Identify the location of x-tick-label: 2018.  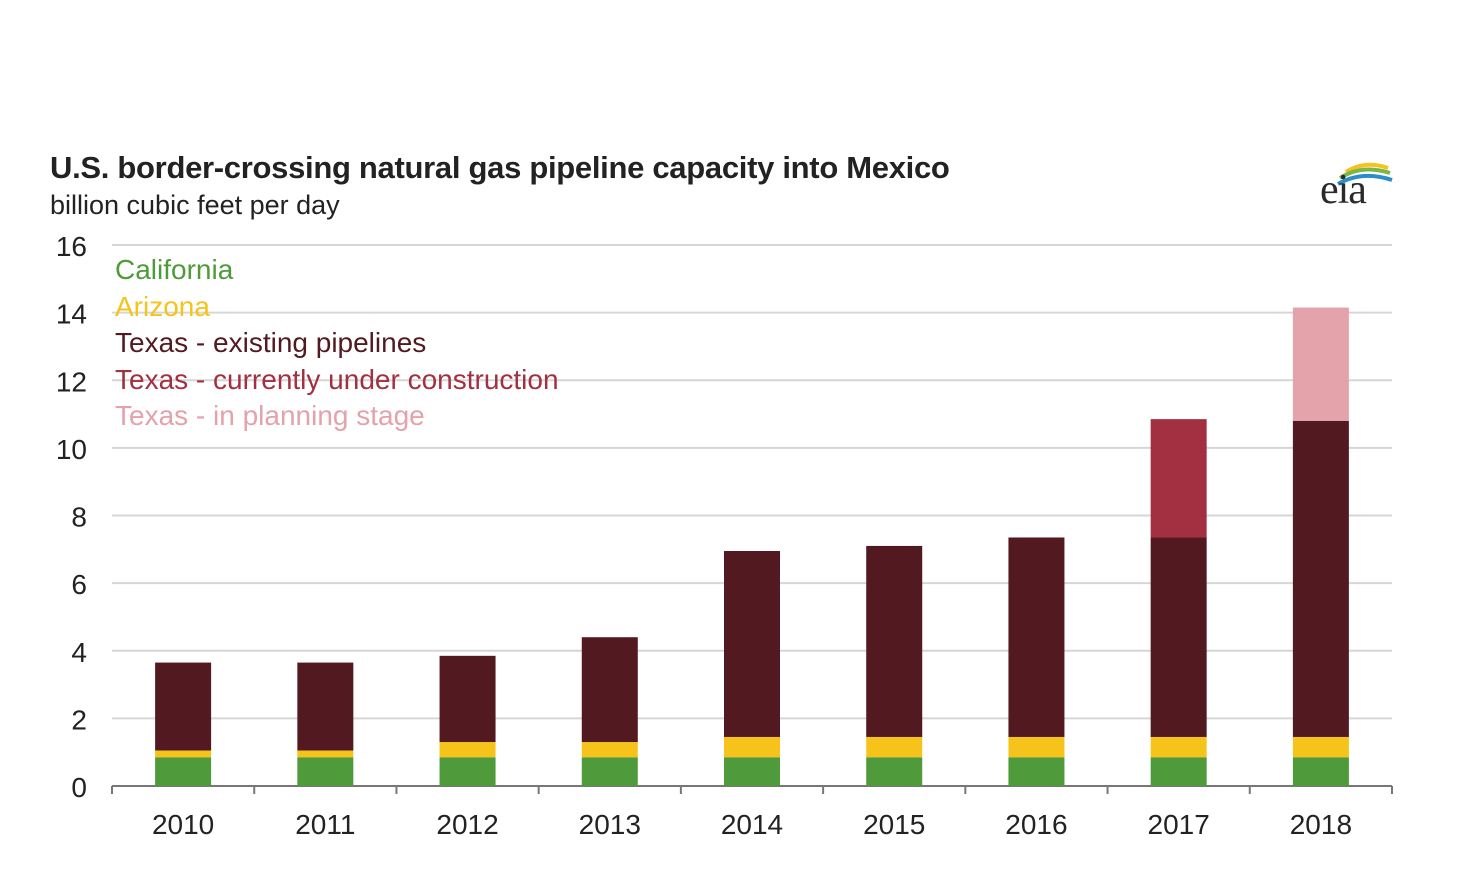
(1321, 824).